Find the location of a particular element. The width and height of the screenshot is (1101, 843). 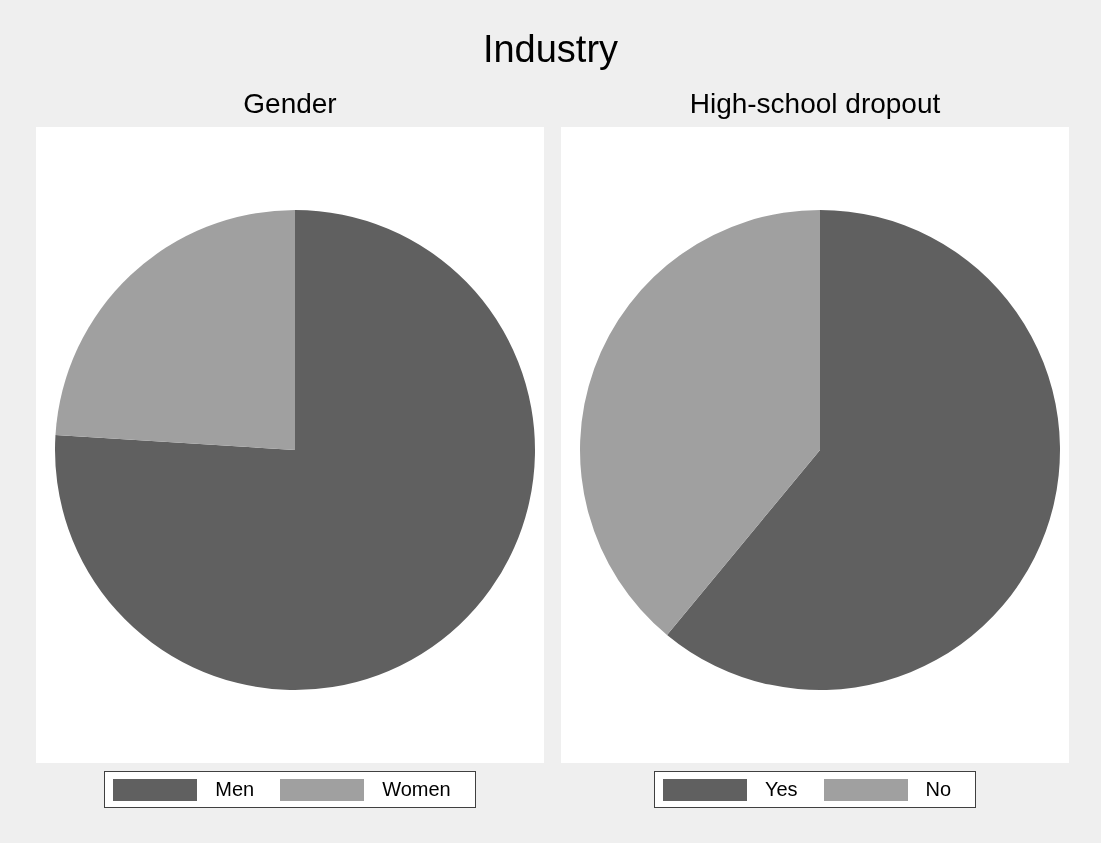

legend-label: Women is located at coordinates (416, 789).